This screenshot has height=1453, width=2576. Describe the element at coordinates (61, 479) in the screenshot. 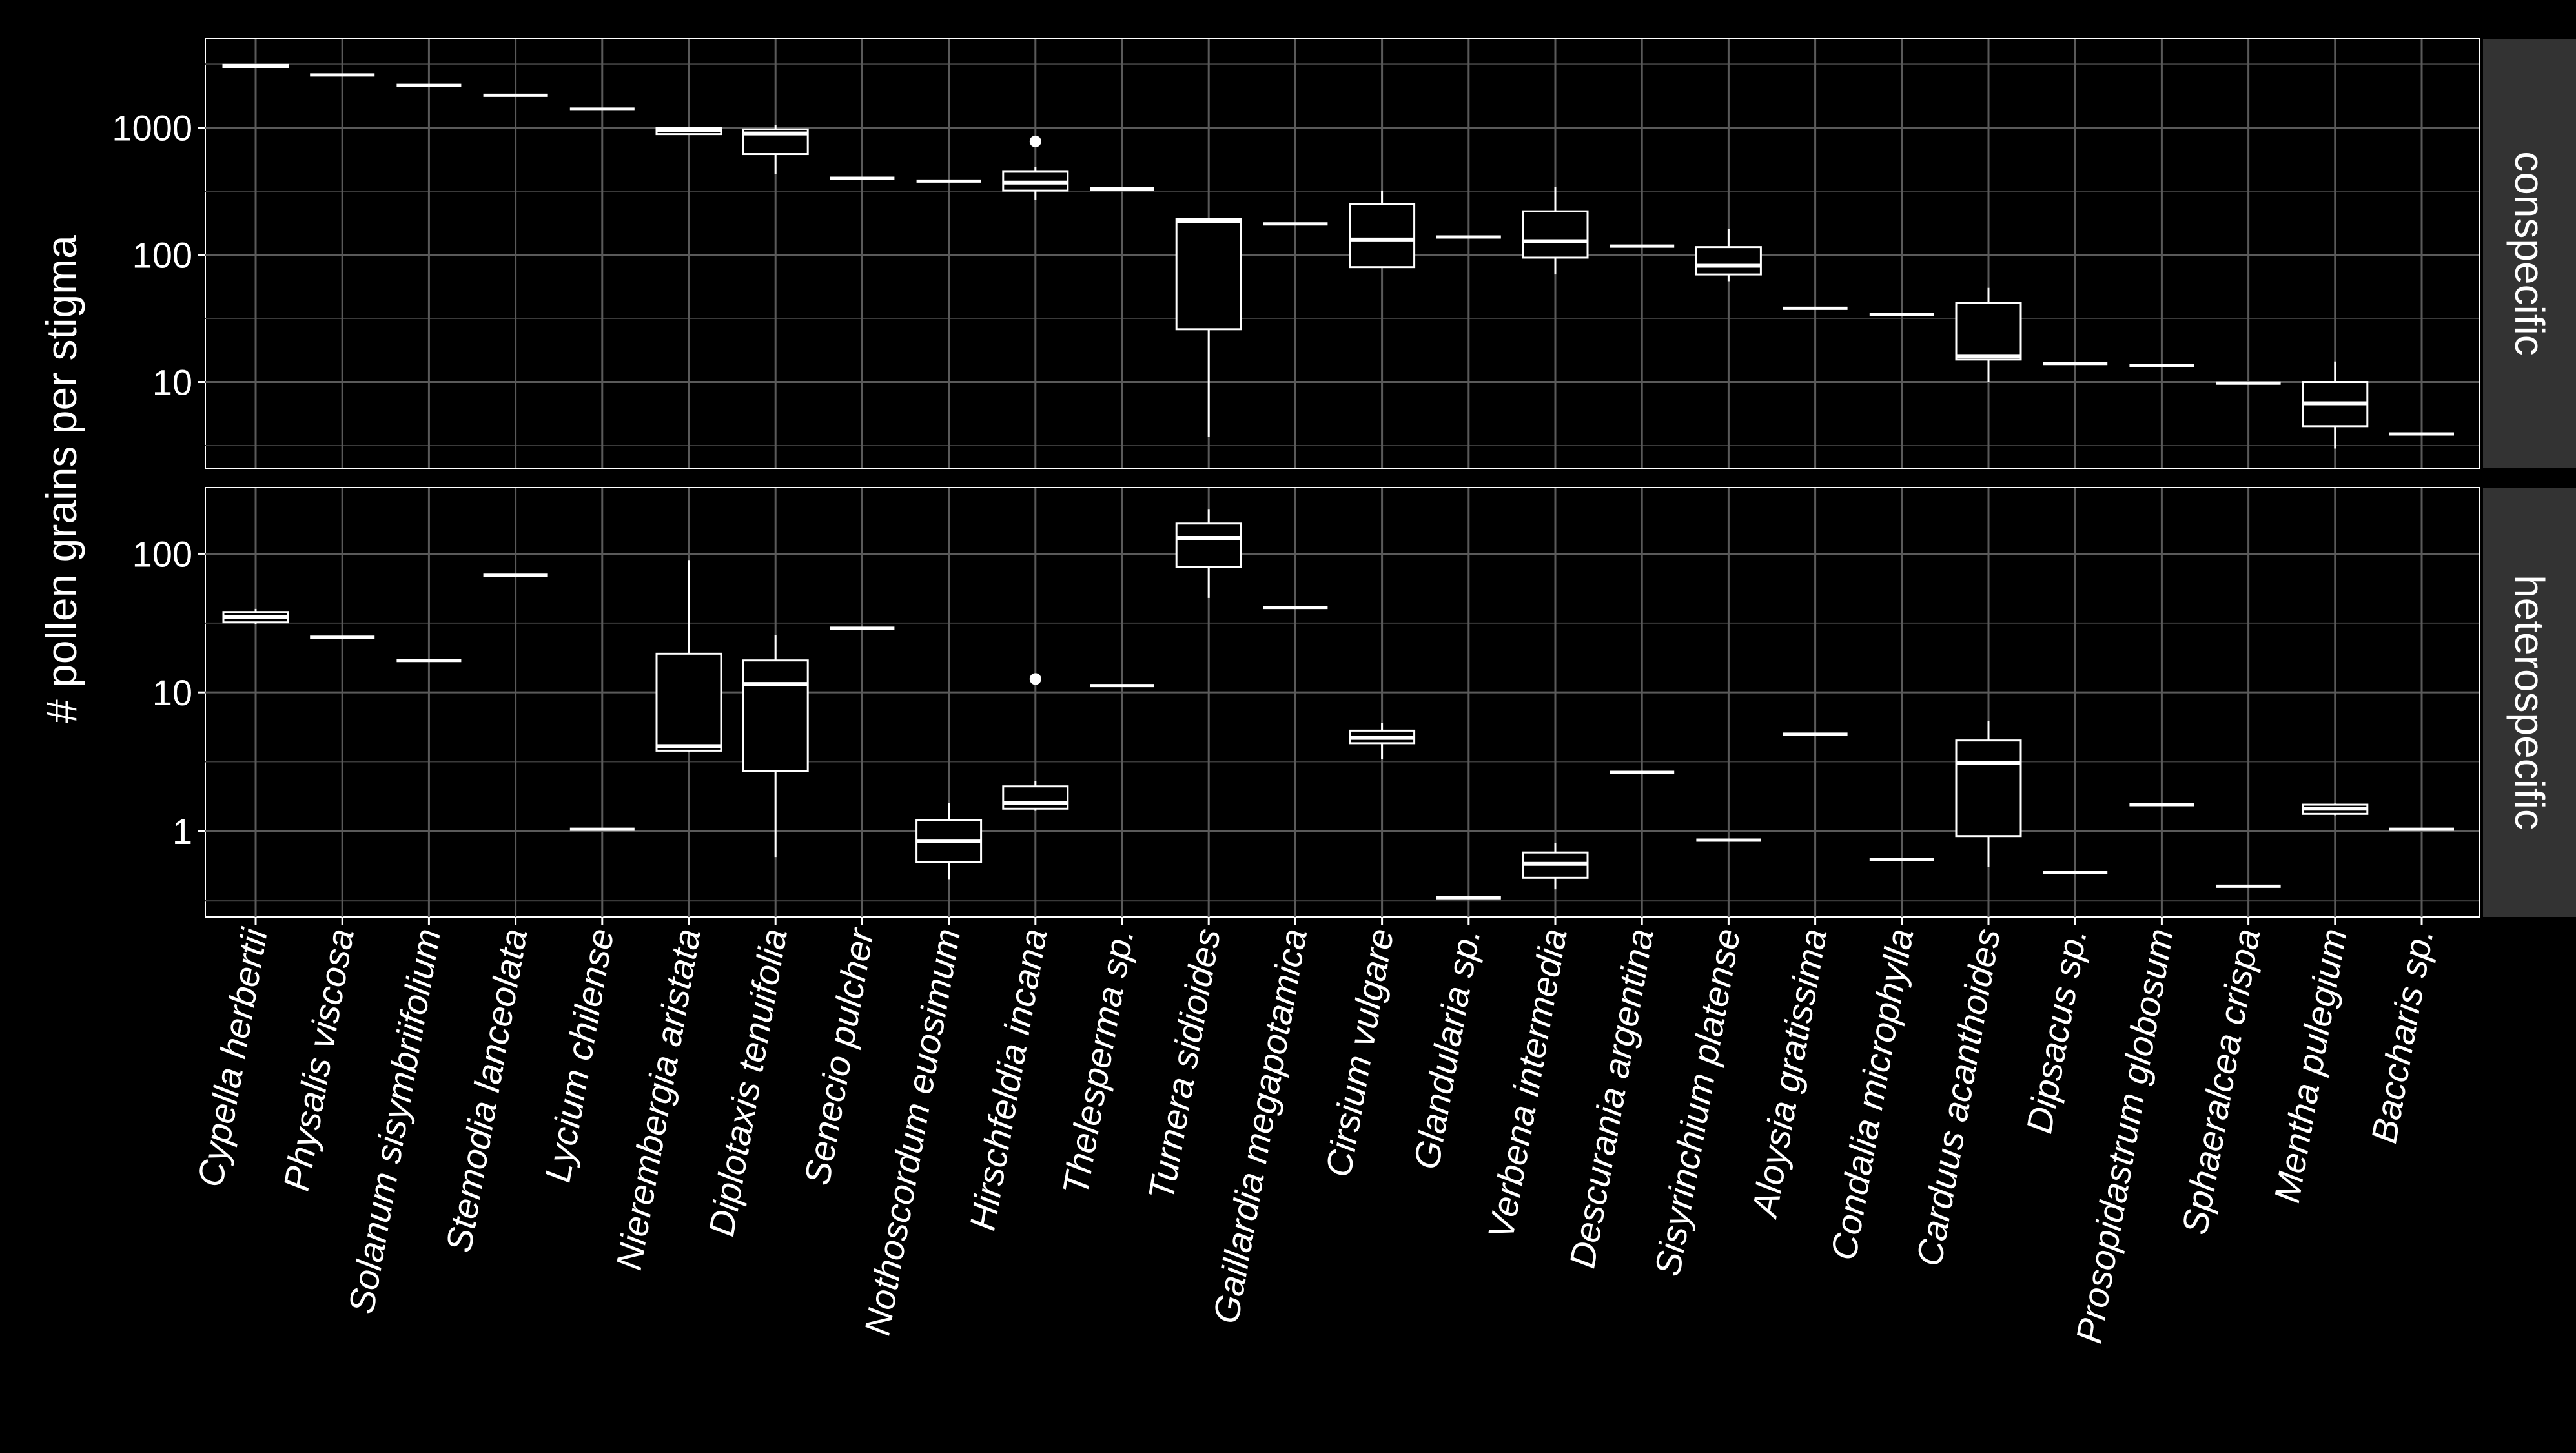

I see `y-axis-title: # pollen grains per stigma` at that location.